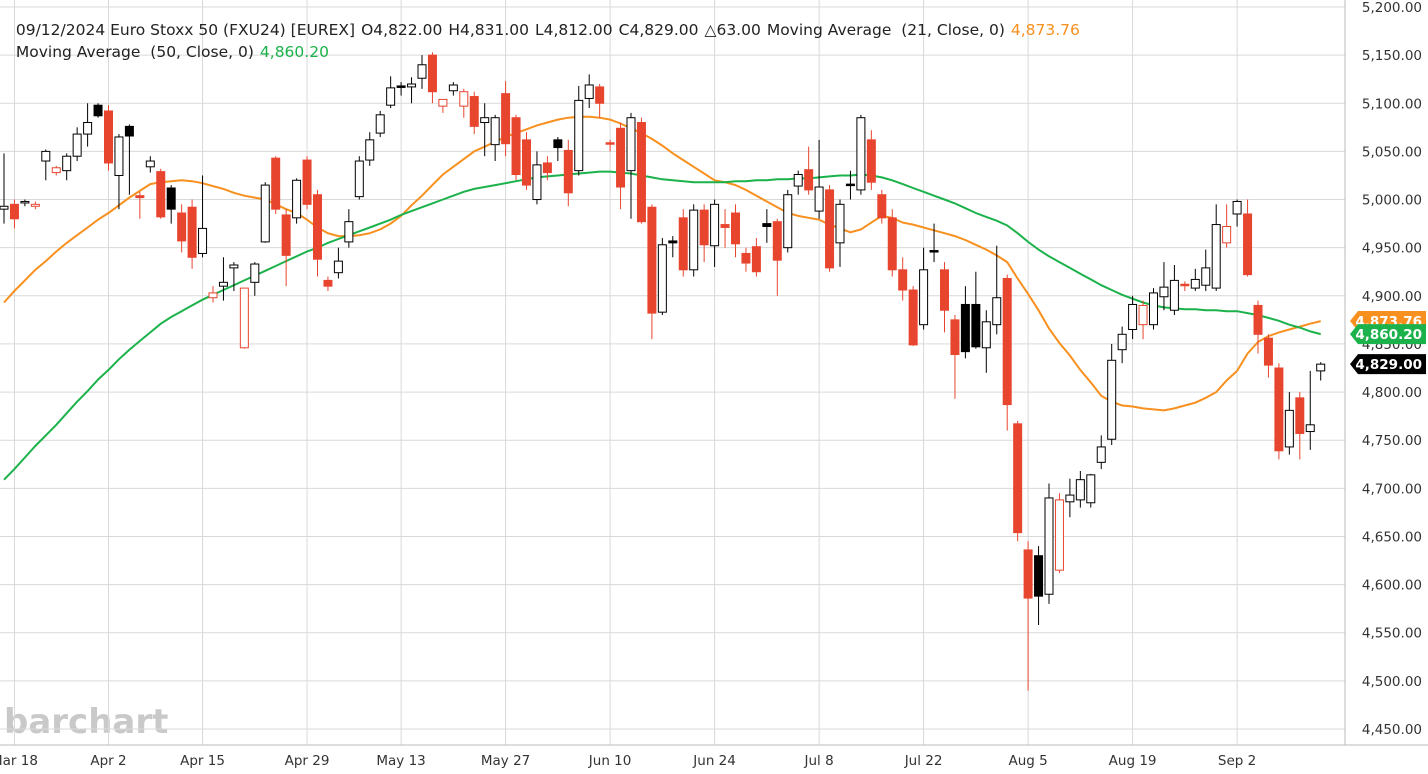  I want to click on x-tick-label: May 13, so click(400, 761).